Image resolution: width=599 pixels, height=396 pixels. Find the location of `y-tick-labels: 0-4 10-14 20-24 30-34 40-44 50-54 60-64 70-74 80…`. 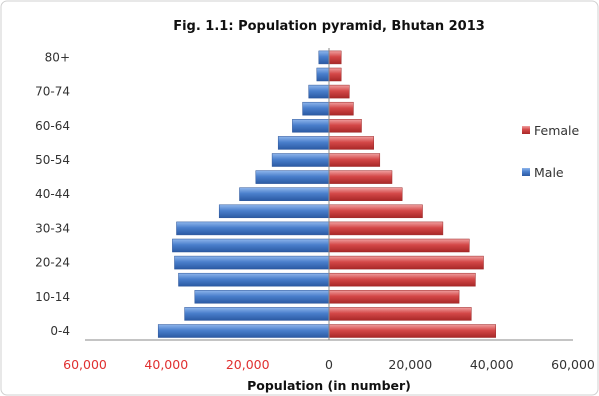

y-tick-labels: 0-4 10-14 20-24 30-34 40-44 50-54 60-64 70-74 80… is located at coordinates (52, 194).